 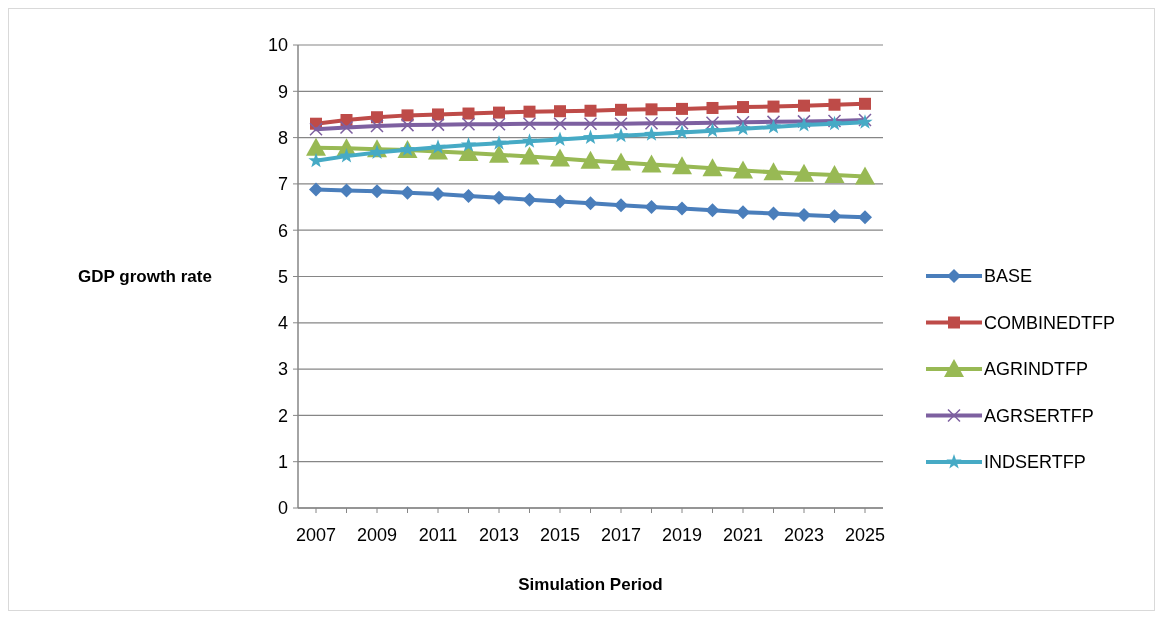 What do you see at coordinates (277, 45) in the screenshot?
I see `y-tick-label: 10` at bounding box center [277, 45].